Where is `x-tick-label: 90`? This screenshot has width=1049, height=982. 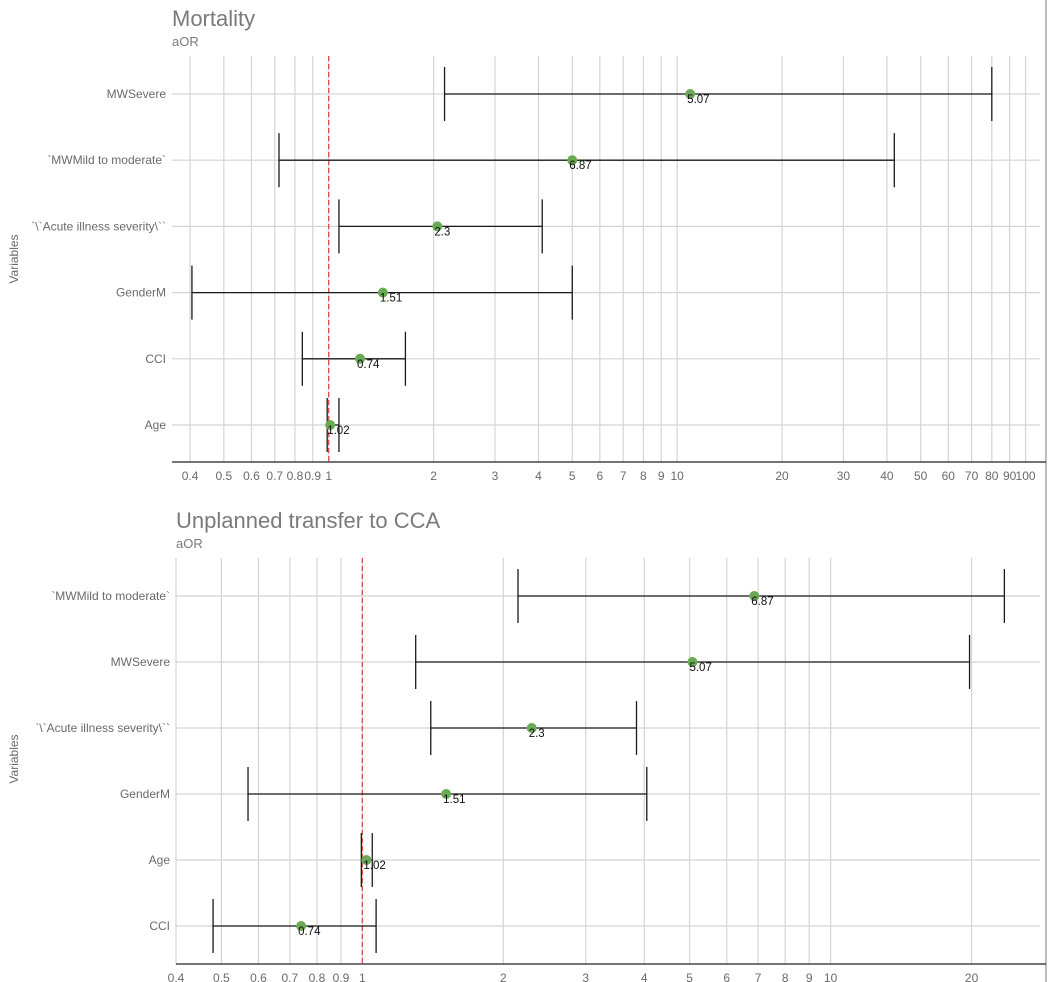
x-tick-label: 90 is located at coordinates (1010, 476).